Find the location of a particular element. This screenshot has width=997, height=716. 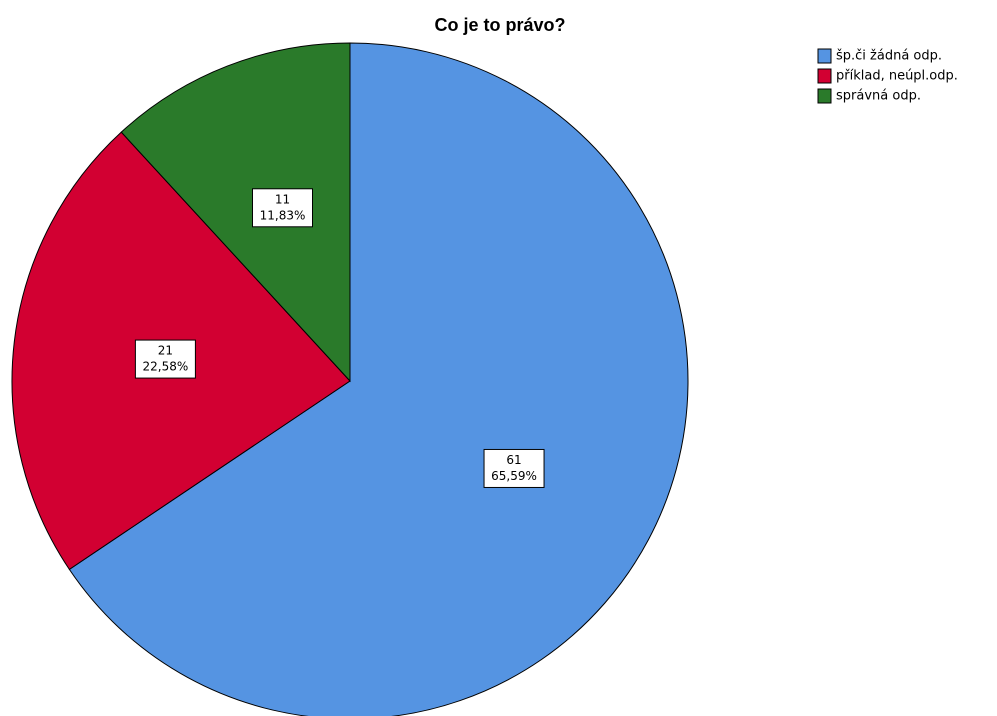

percent-label: 65,59% is located at coordinates (514, 476).